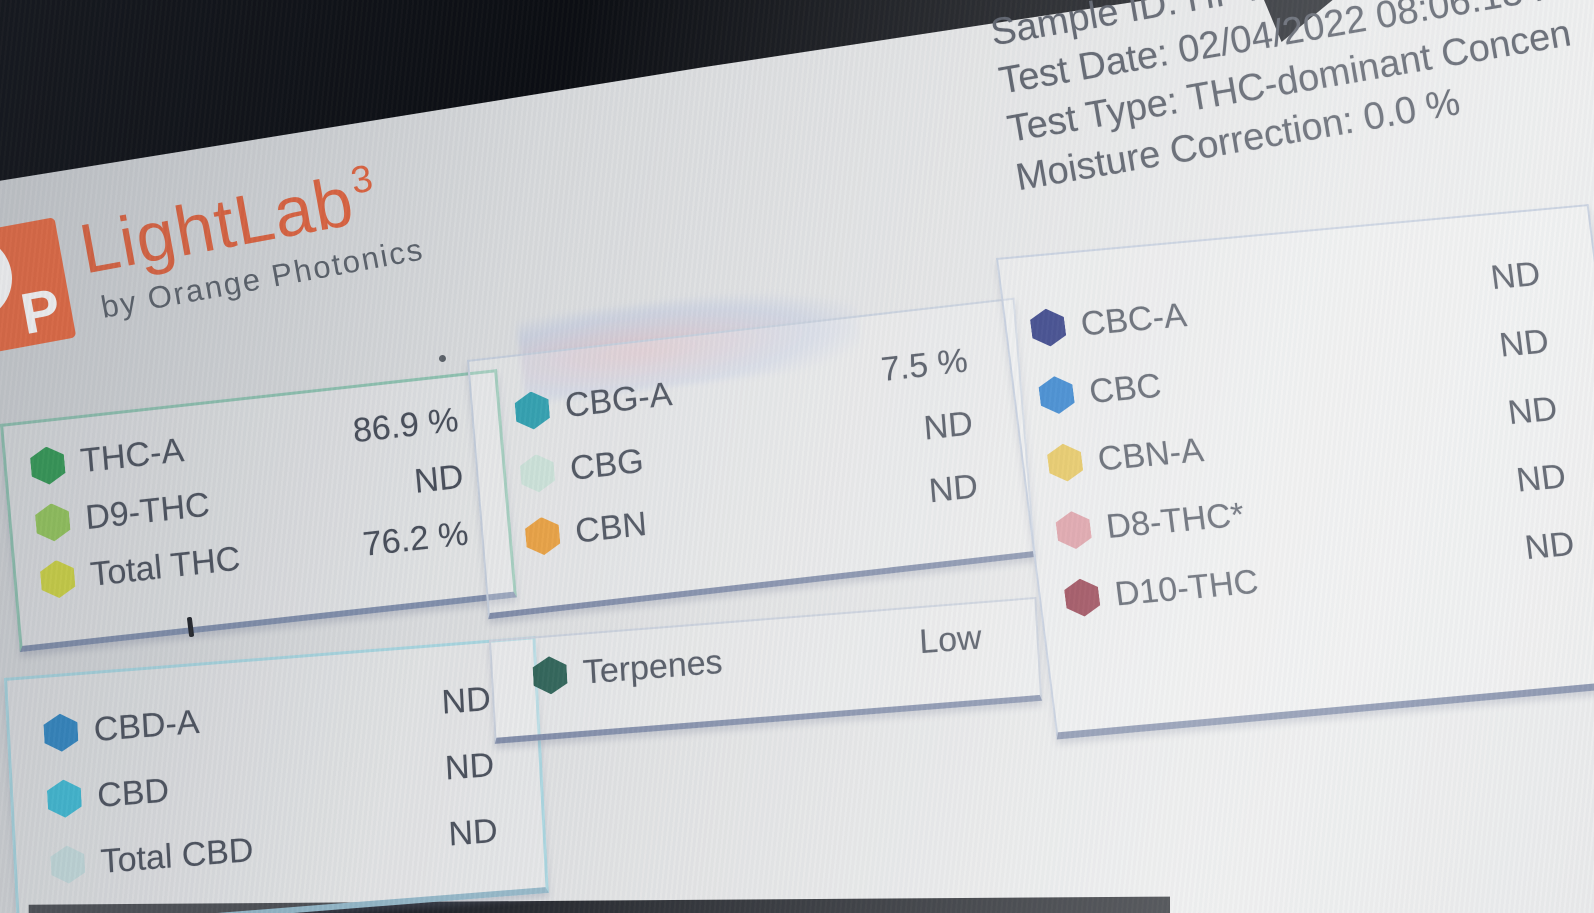 The height and width of the screenshot is (913, 1594). Describe the element at coordinates (57, 579) in the screenshot. I see `total-thc-hex-icon` at that location.